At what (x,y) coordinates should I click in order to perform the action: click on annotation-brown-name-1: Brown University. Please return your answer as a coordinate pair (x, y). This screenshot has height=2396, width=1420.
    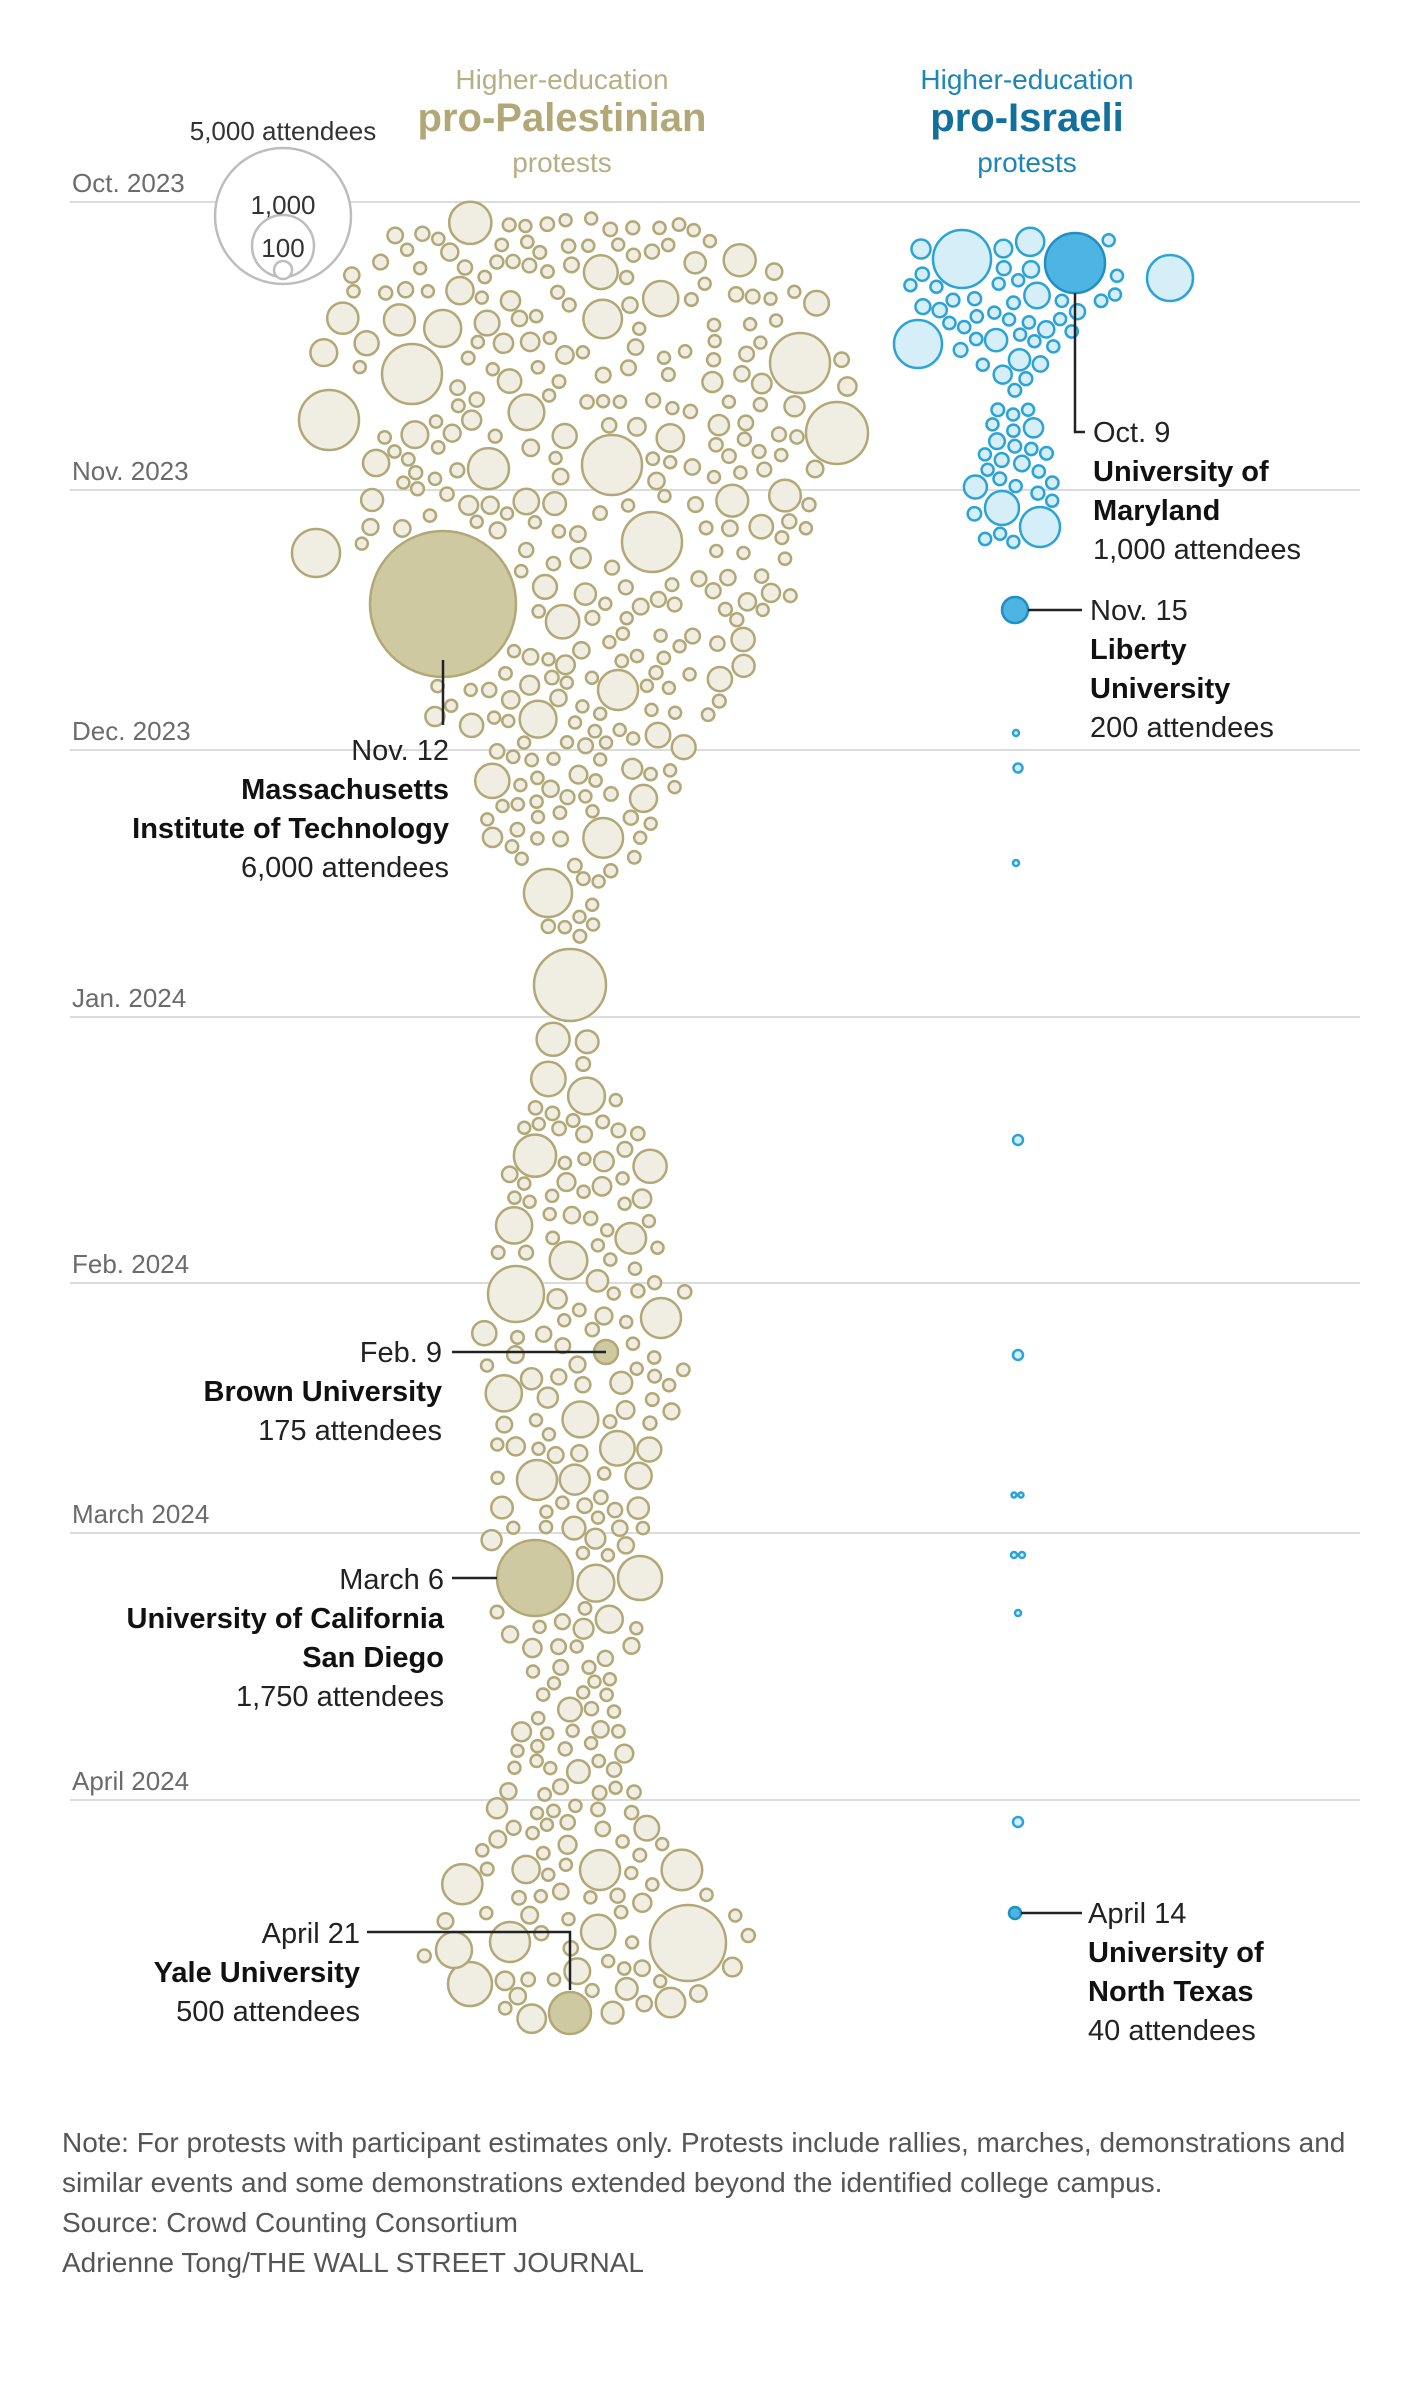
    Looking at the image, I should click on (323, 1392).